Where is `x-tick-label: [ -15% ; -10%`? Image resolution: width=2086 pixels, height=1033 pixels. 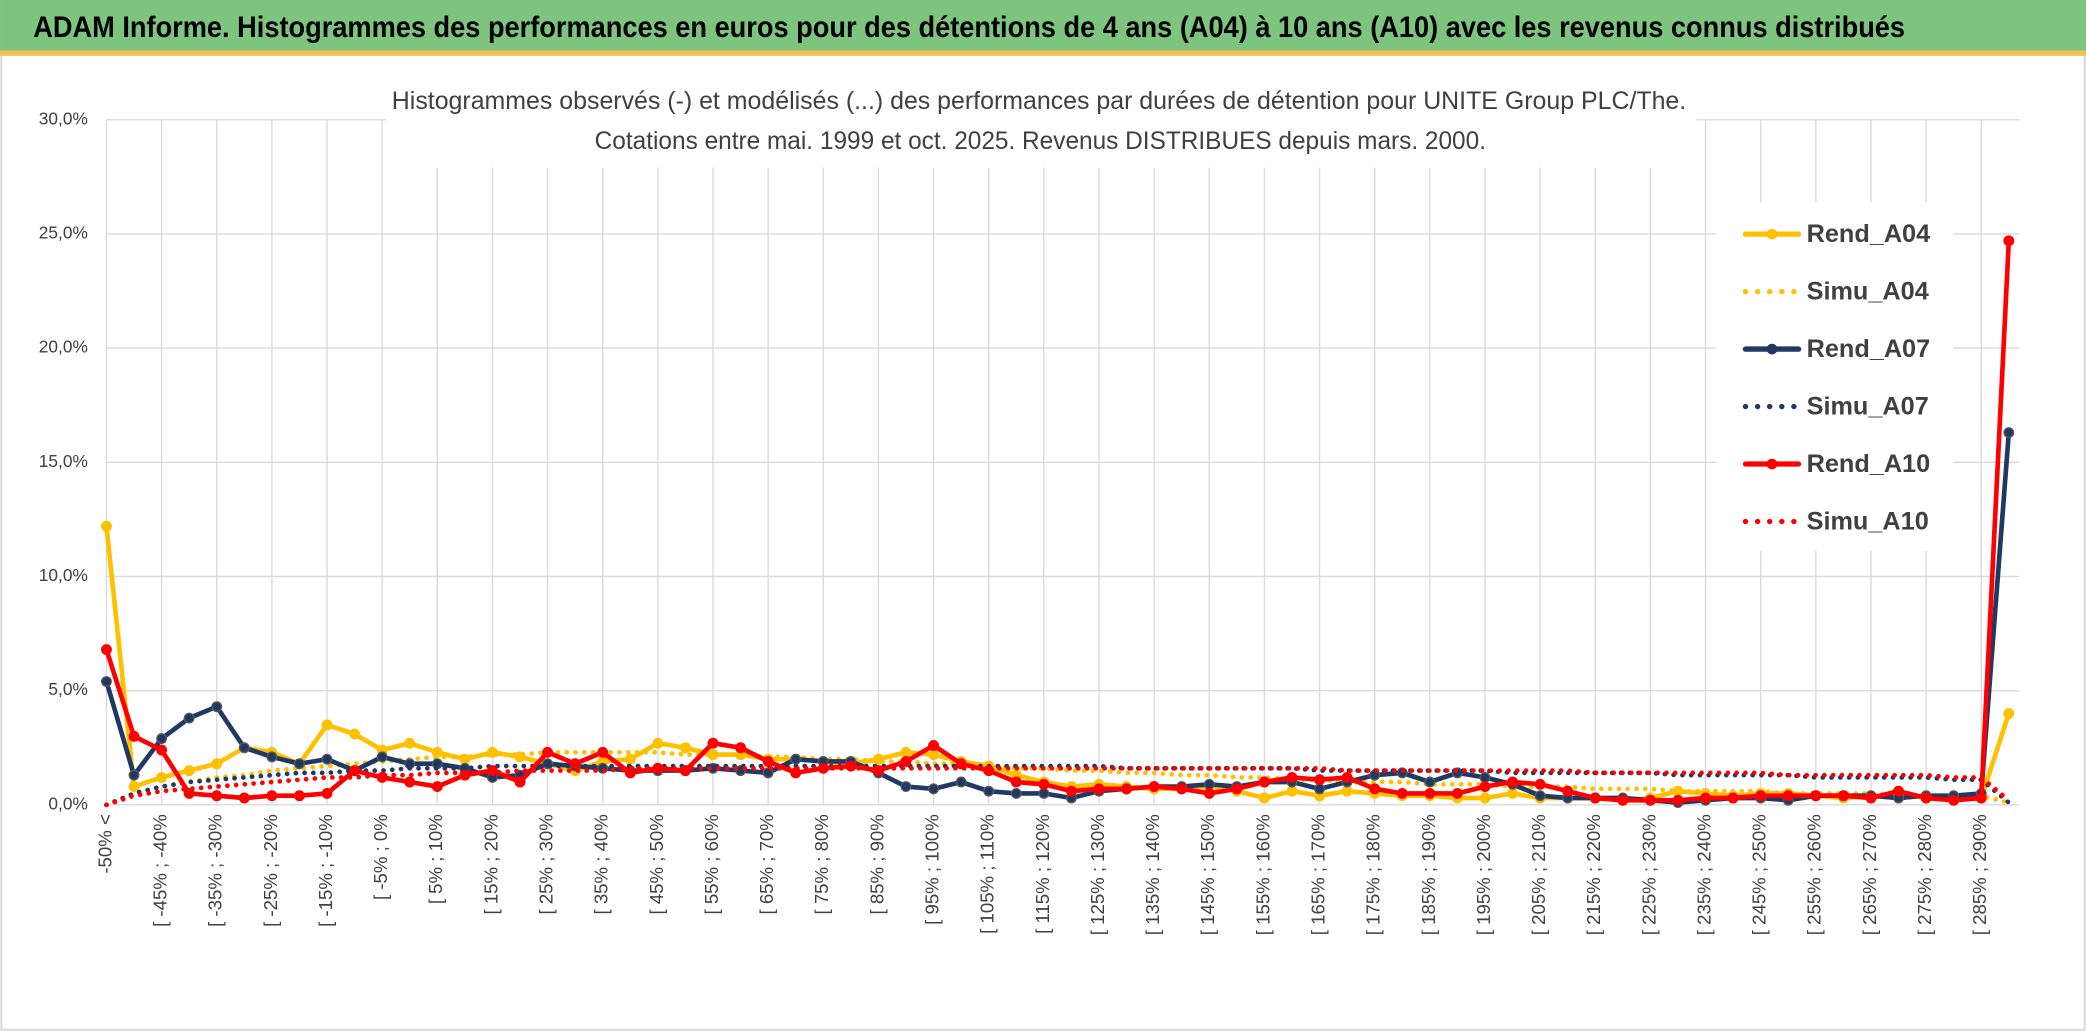 x-tick-label: [ -15% ; -10% is located at coordinates (325, 870).